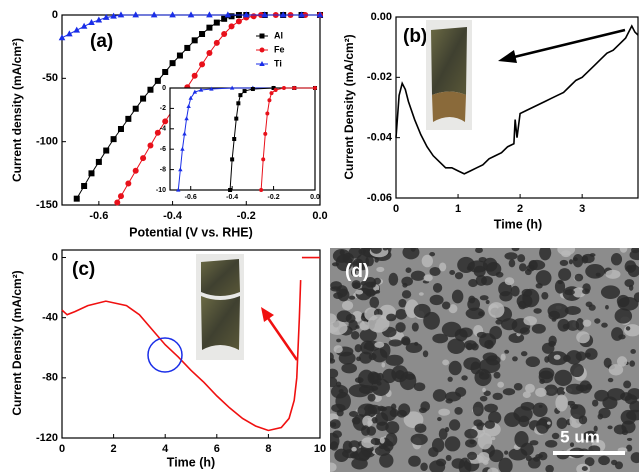 The height and width of the screenshot is (472, 639). I want to click on panel-label: (c), so click(83, 269).